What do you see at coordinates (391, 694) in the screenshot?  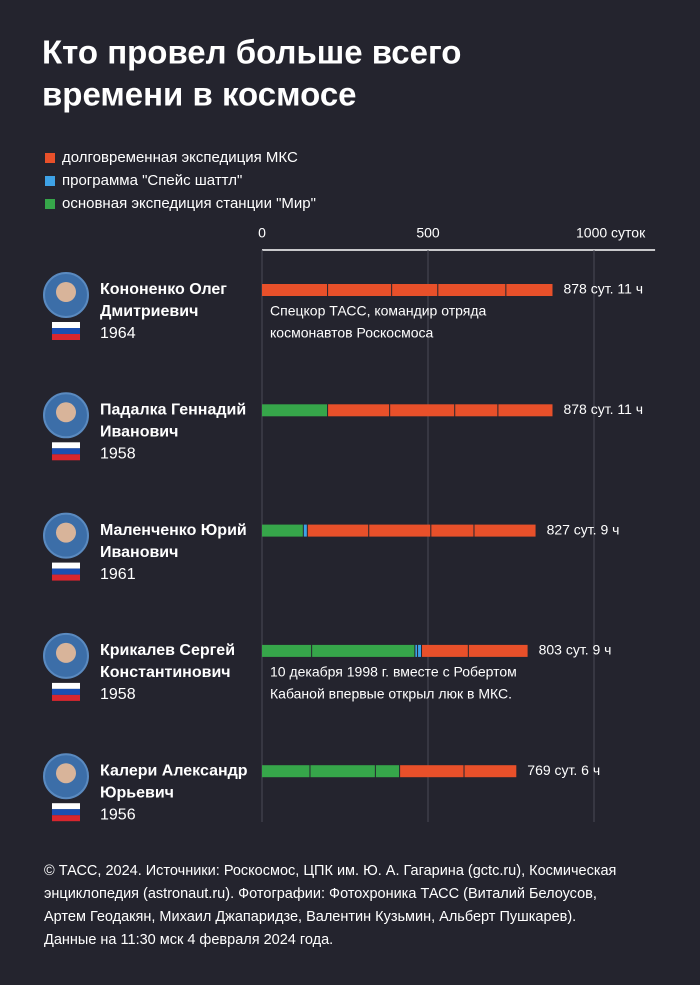 I see `note: Кабаной впервые открыл люк в МКС.` at bounding box center [391, 694].